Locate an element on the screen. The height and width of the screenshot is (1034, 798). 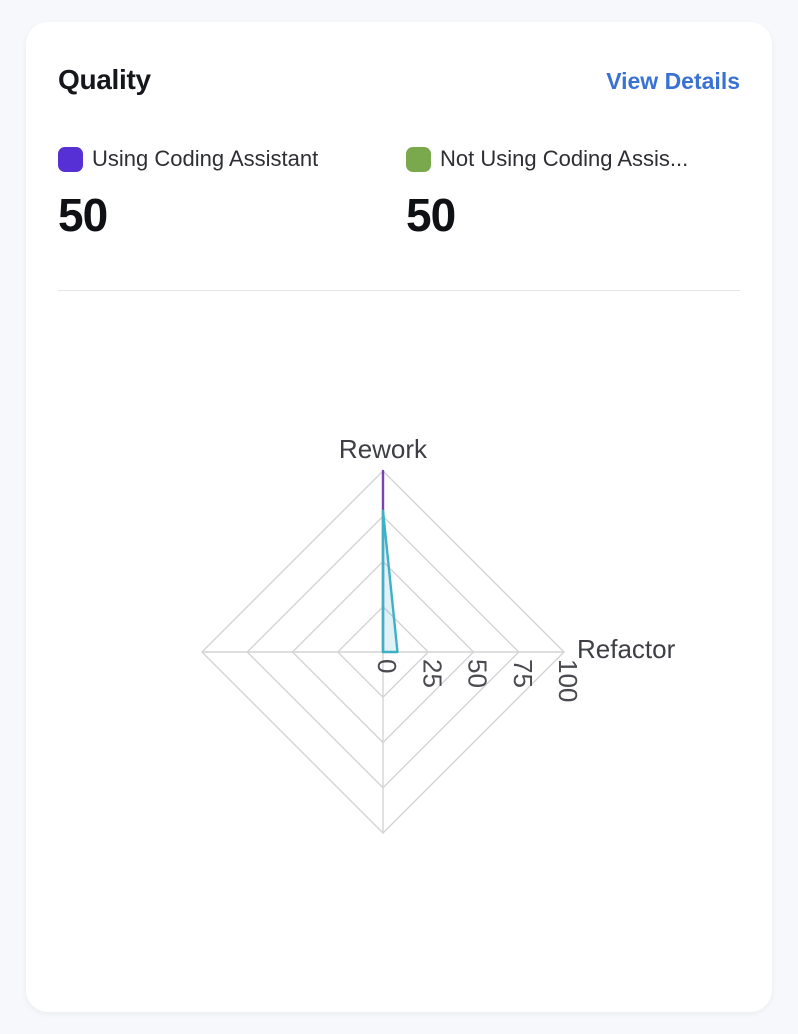
svg-text: Rework is located at coordinates (383, 449).